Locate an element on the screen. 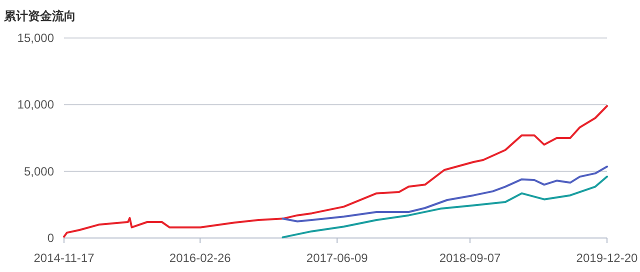 The width and height of the screenshot is (640, 272). x-tick-label: 2018-09-07 is located at coordinates (470, 258).